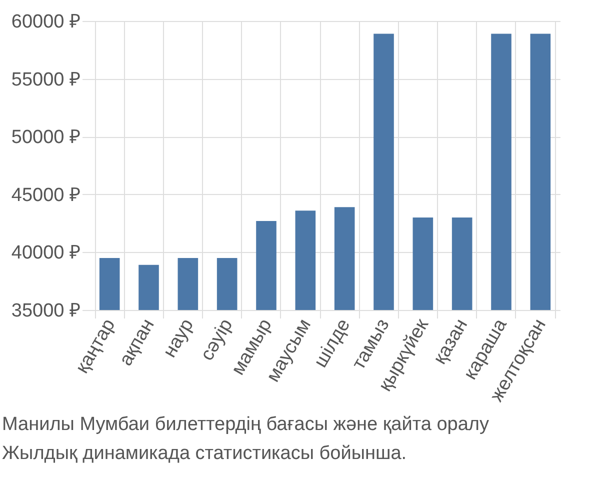 The height and width of the screenshot is (500, 600). I want to click on text: Манилы Мумбаи билеттердің бағасы және қайта оралу, so click(245, 425).